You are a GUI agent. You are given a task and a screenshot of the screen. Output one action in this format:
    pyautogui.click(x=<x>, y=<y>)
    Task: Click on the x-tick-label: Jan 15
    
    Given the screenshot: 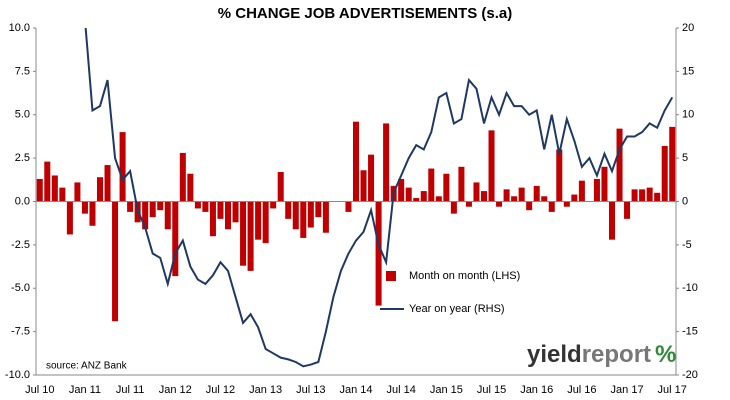 What is the action you would take?
    pyautogui.click(x=446, y=390)
    